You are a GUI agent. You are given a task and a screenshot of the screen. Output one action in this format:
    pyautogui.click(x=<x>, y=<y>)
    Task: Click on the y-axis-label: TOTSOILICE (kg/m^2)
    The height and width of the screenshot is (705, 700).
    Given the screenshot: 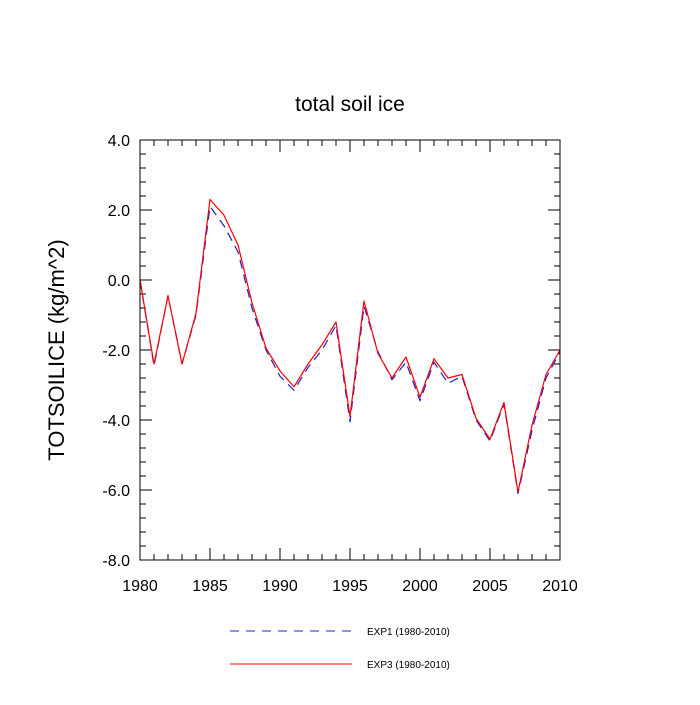 What is the action you would take?
    pyautogui.click(x=56, y=349)
    